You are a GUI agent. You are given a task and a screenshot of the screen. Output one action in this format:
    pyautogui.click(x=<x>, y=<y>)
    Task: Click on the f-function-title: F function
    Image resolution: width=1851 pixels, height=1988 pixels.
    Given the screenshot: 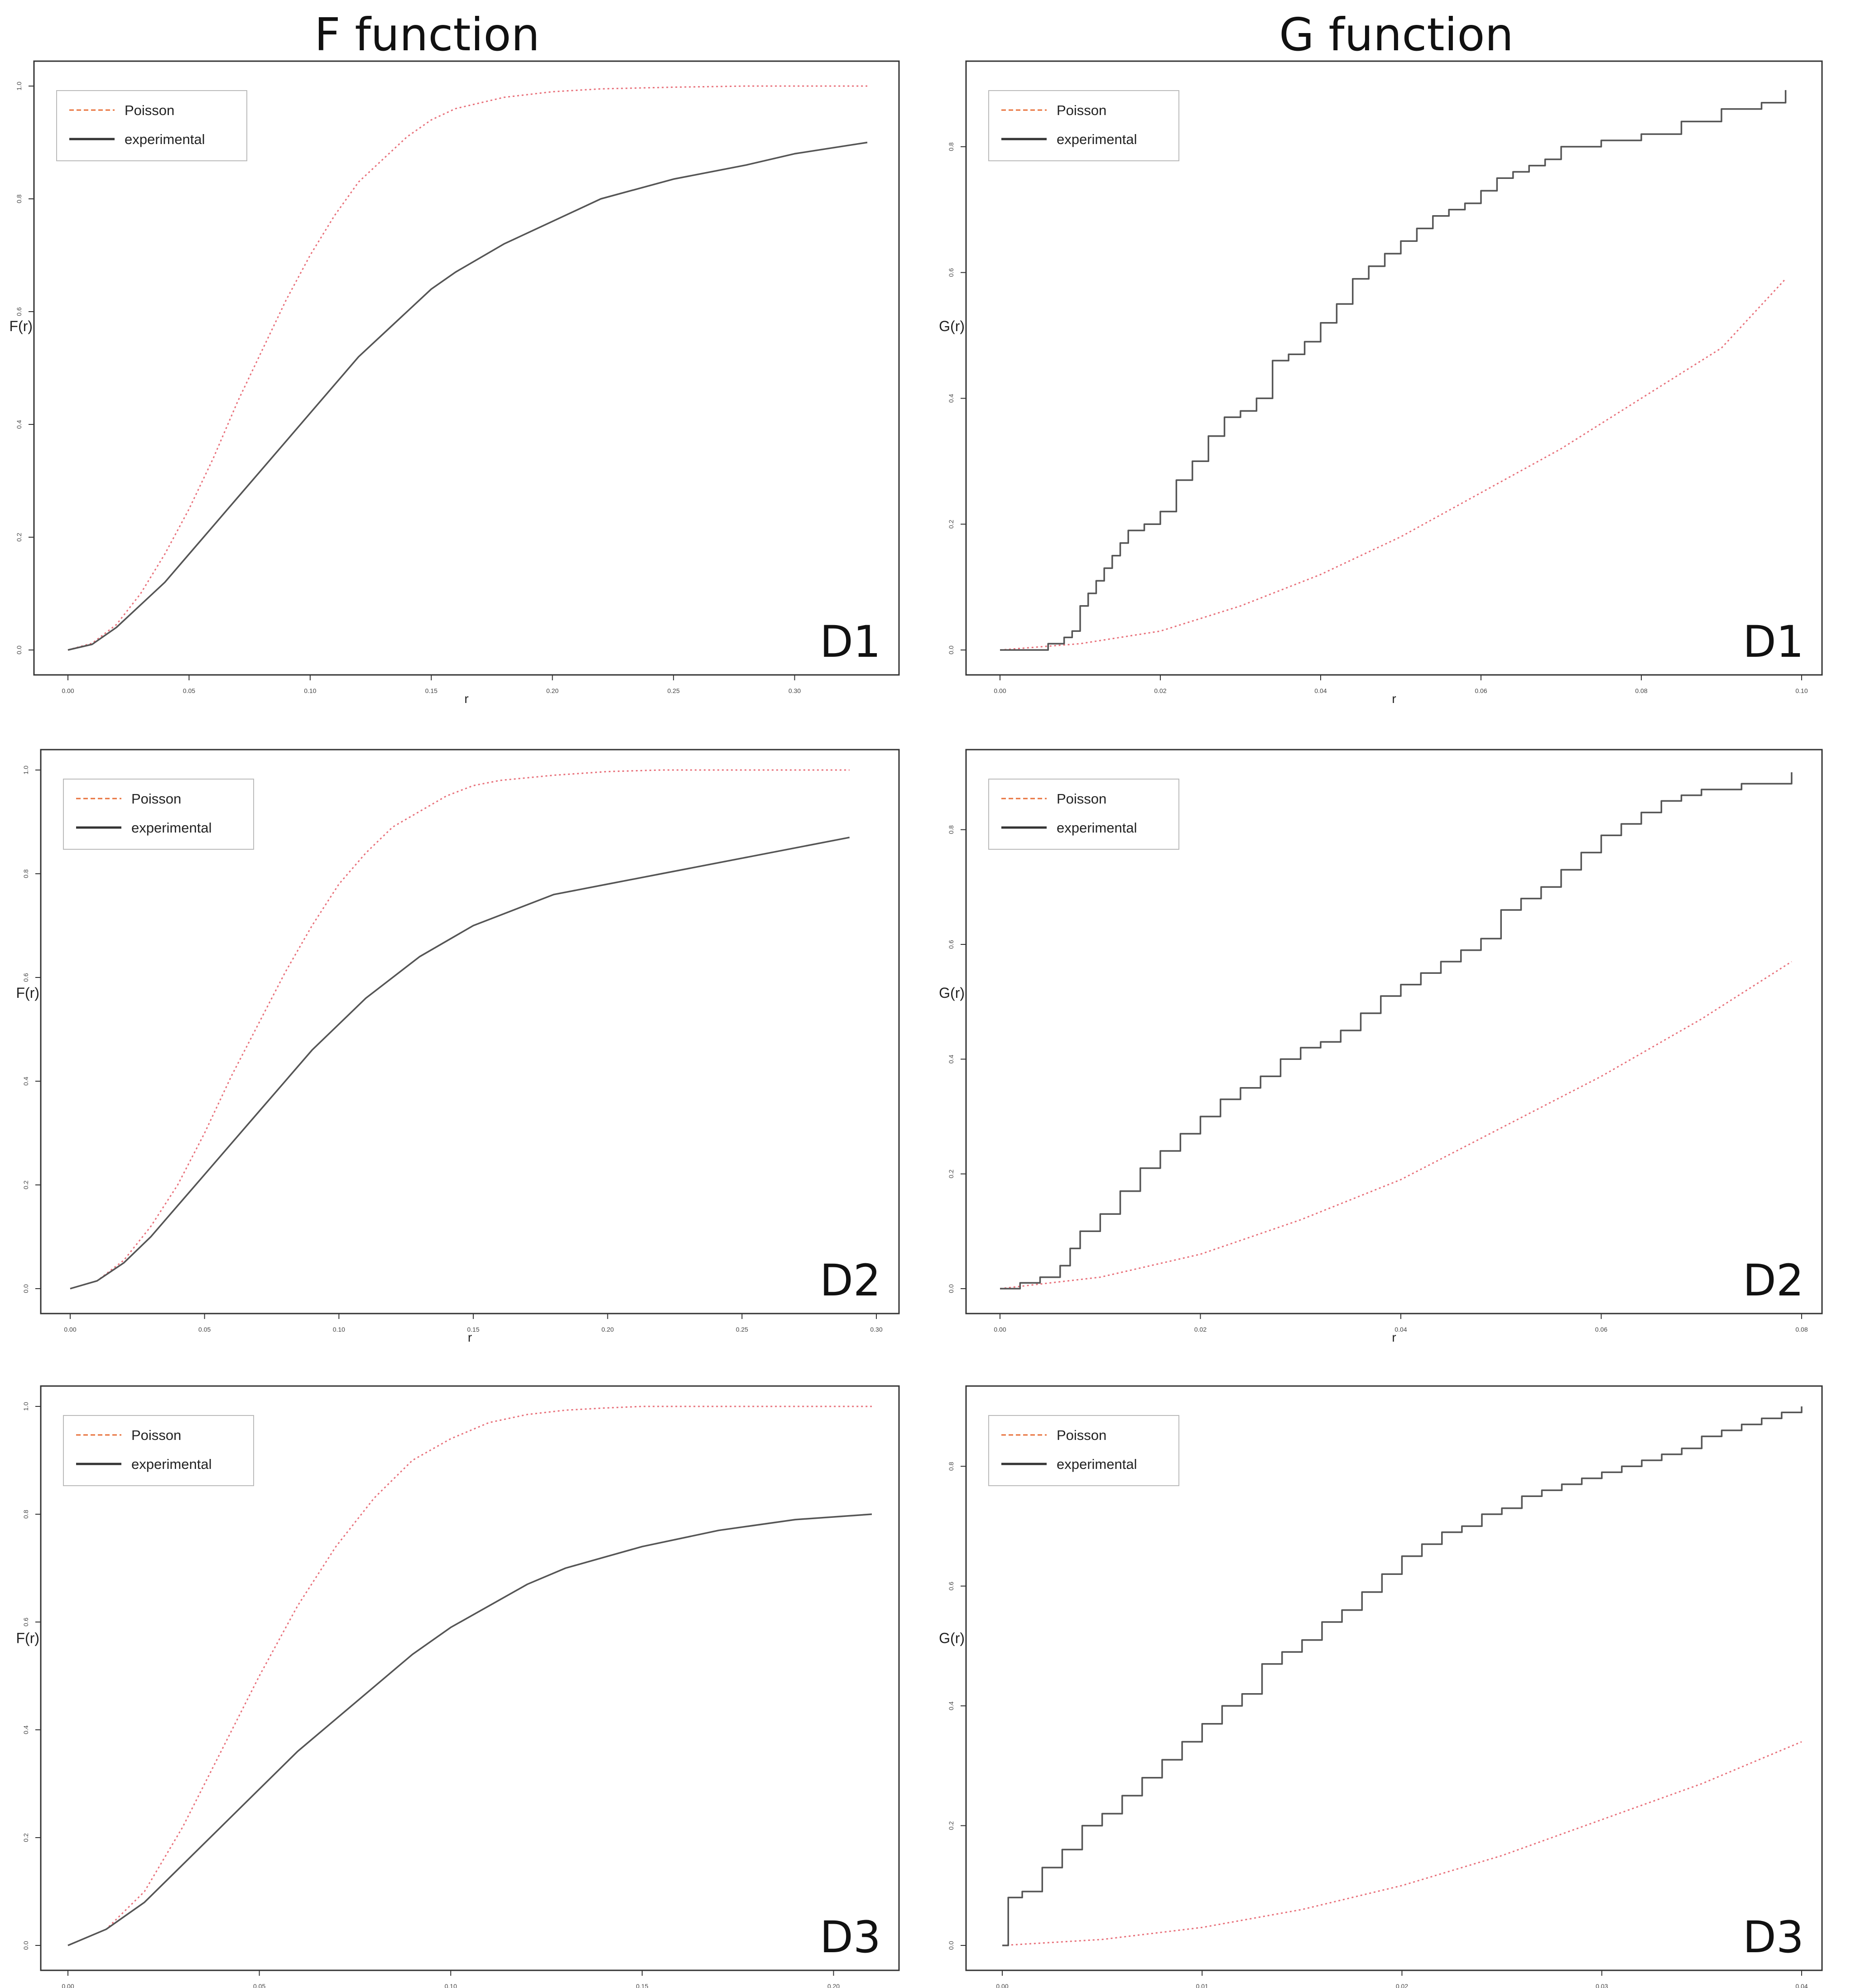 What is the action you would take?
    pyautogui.click(x=427, y=34)
    